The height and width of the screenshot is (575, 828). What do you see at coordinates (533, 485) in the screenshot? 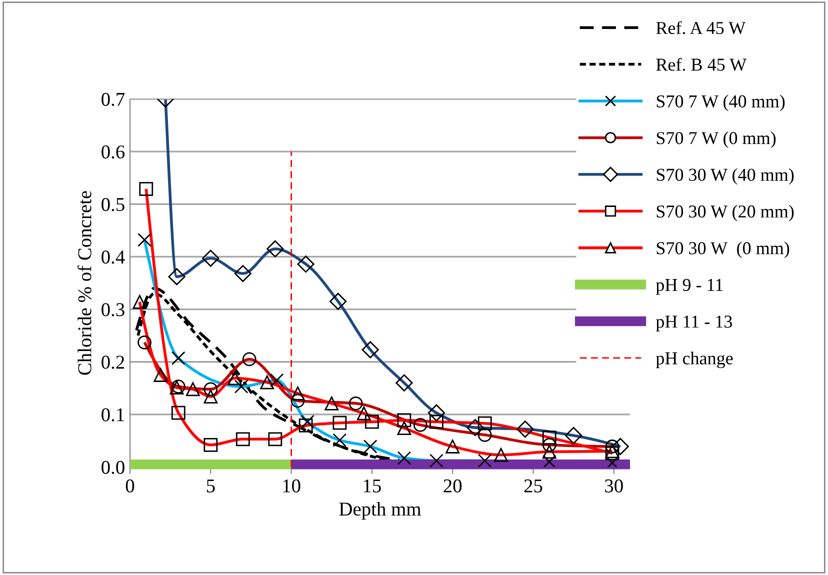
I see `x-tick-label: 25` at bounding box center [533, 485].